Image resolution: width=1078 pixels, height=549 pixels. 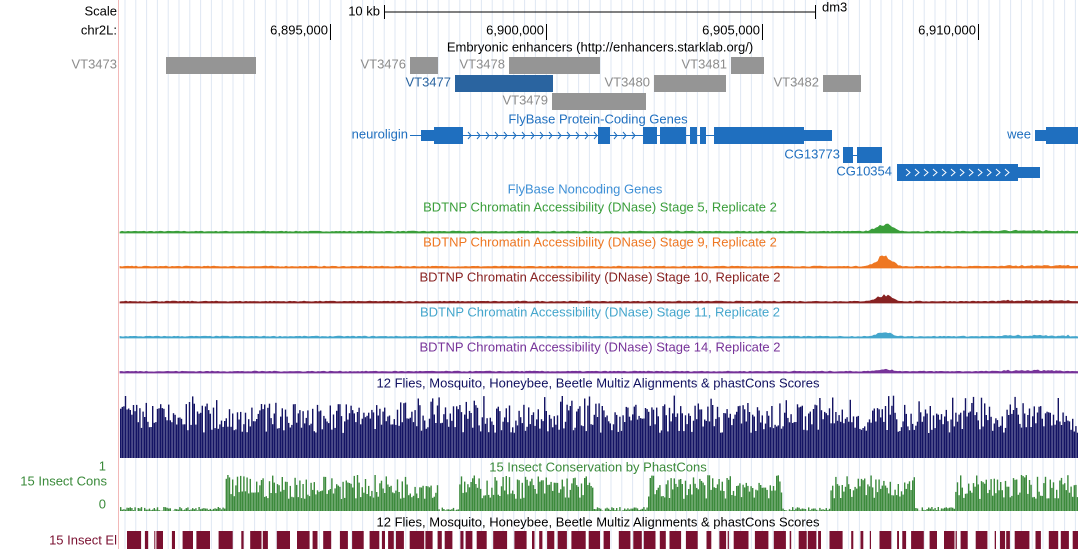 What do you see at coordinates (600, 12) in the screenshot?
I see `scale-bar` at bounding box center [600, 12].